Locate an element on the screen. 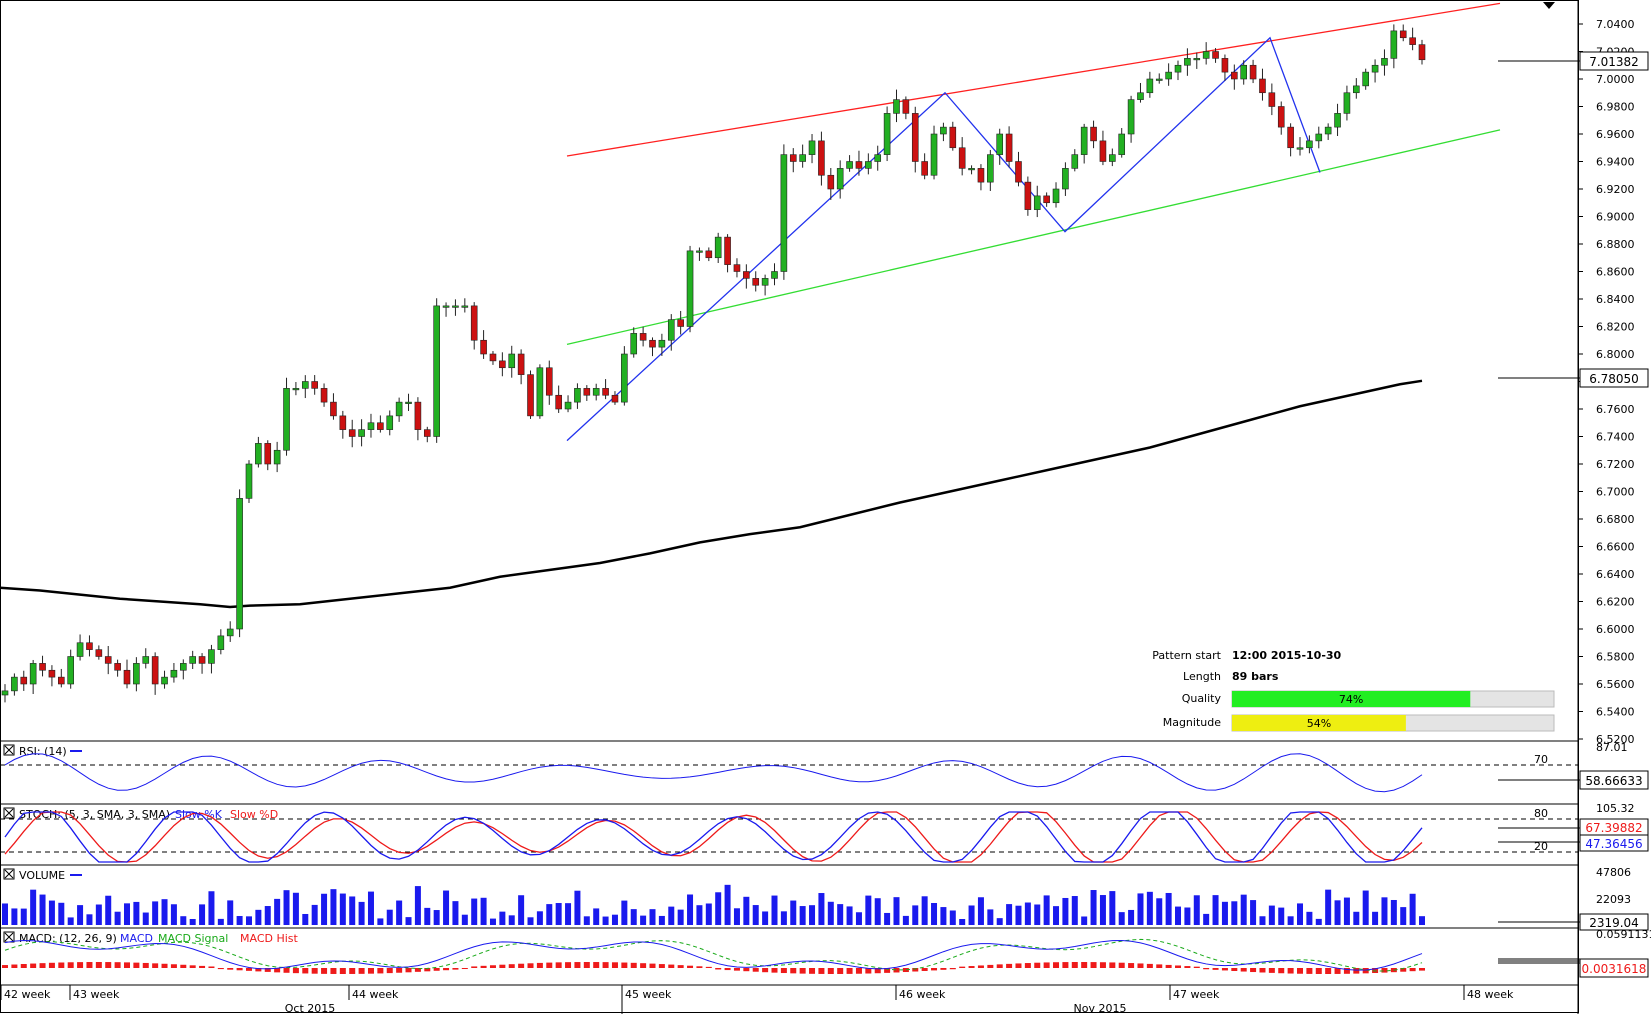  price-tick-label: 6.6000 is located at coordinates (1615, 629).